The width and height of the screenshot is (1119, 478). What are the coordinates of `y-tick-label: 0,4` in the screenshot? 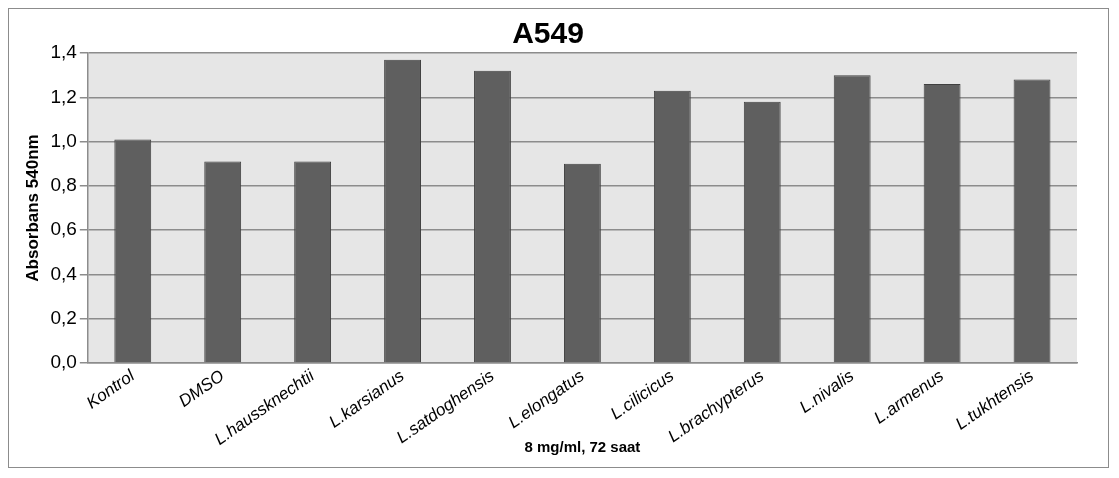 It's located at (64, 273).